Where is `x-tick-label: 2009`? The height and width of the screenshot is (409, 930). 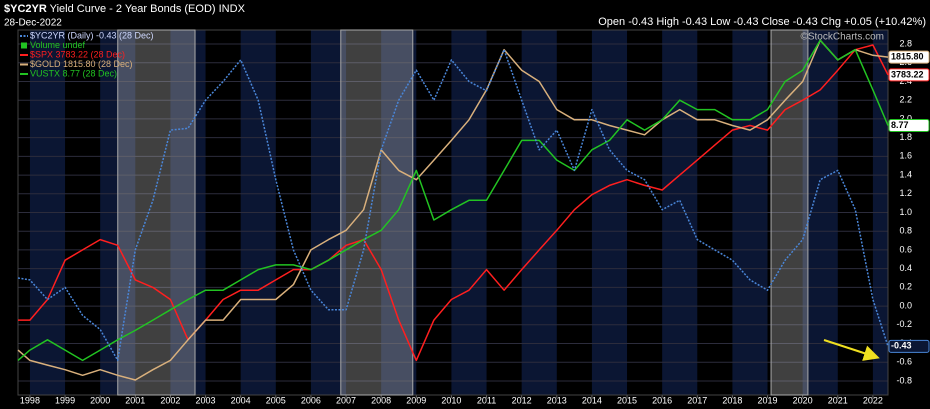
x-tick-label: 2009 is located at coordinates (416, 400).